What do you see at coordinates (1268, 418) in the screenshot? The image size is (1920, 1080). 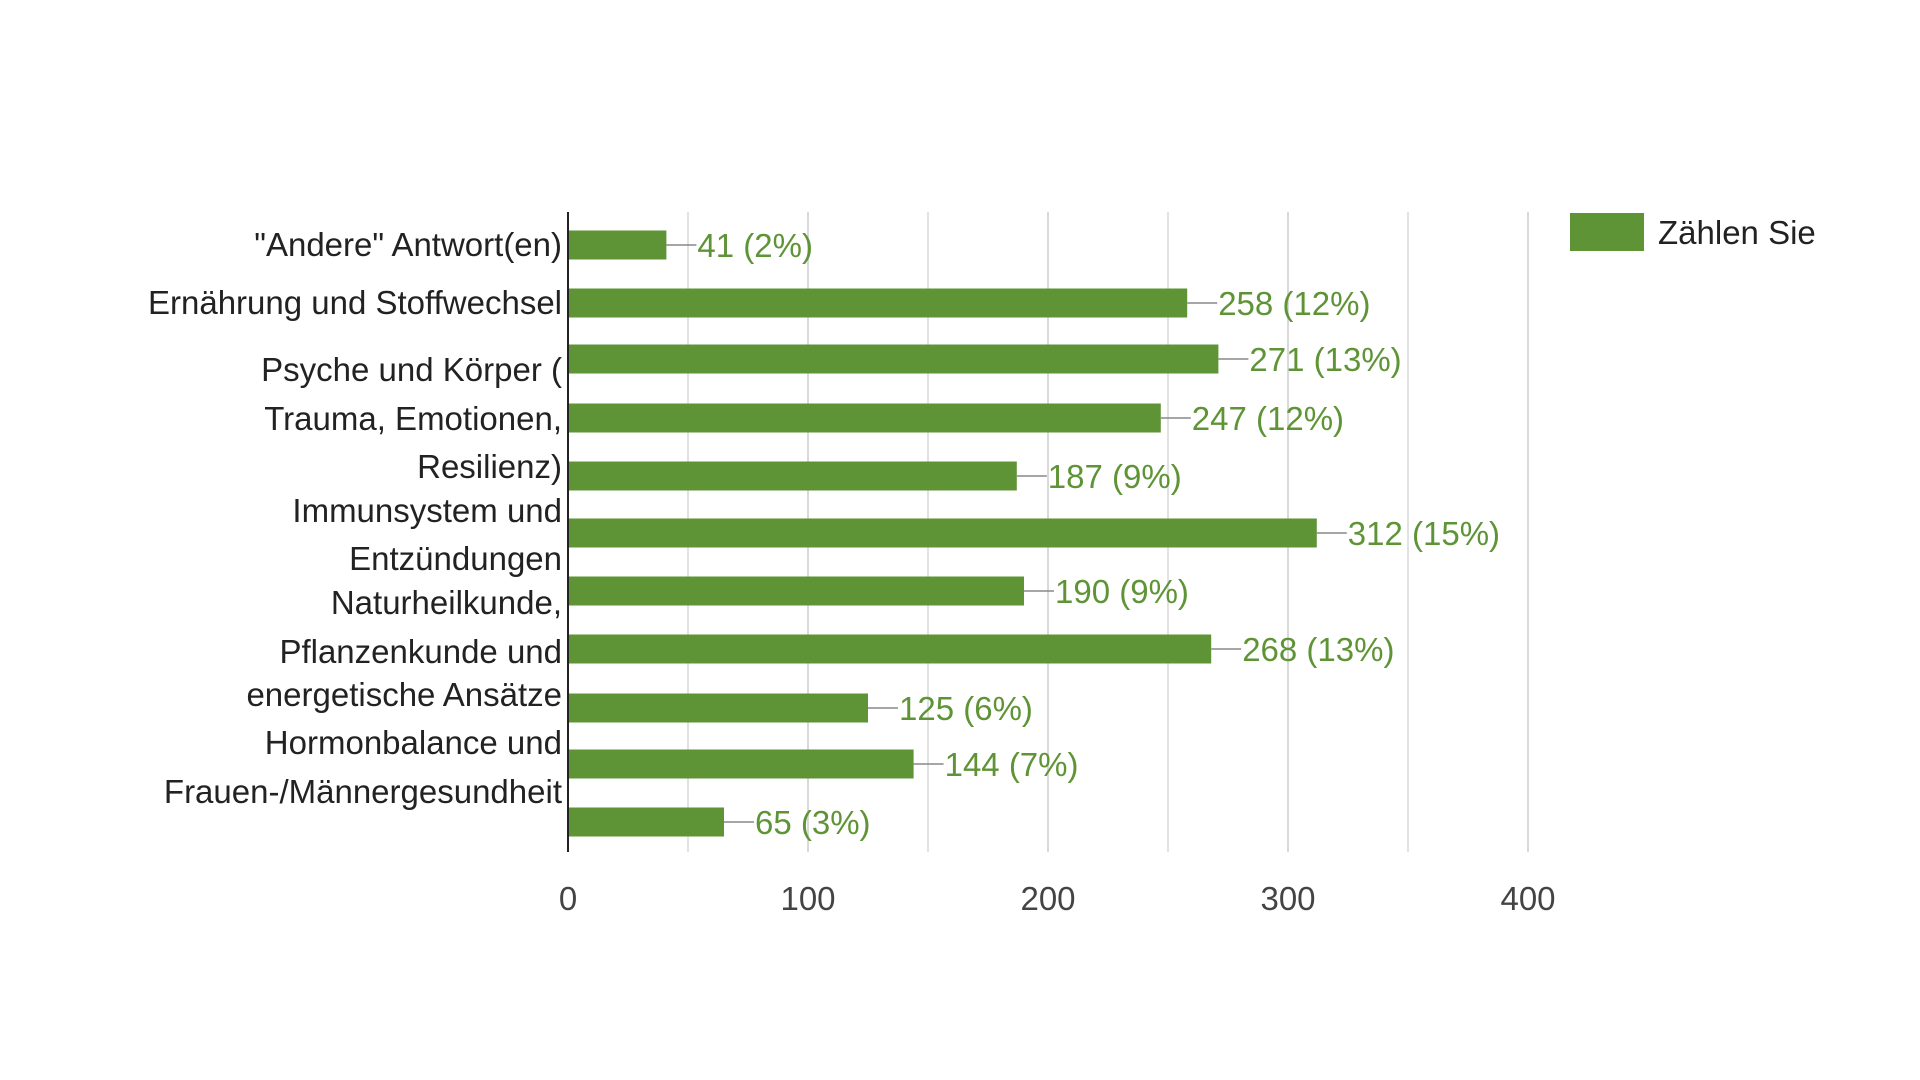 I see `data-label: 247 (12%)` at bounding box center [1268, 418].